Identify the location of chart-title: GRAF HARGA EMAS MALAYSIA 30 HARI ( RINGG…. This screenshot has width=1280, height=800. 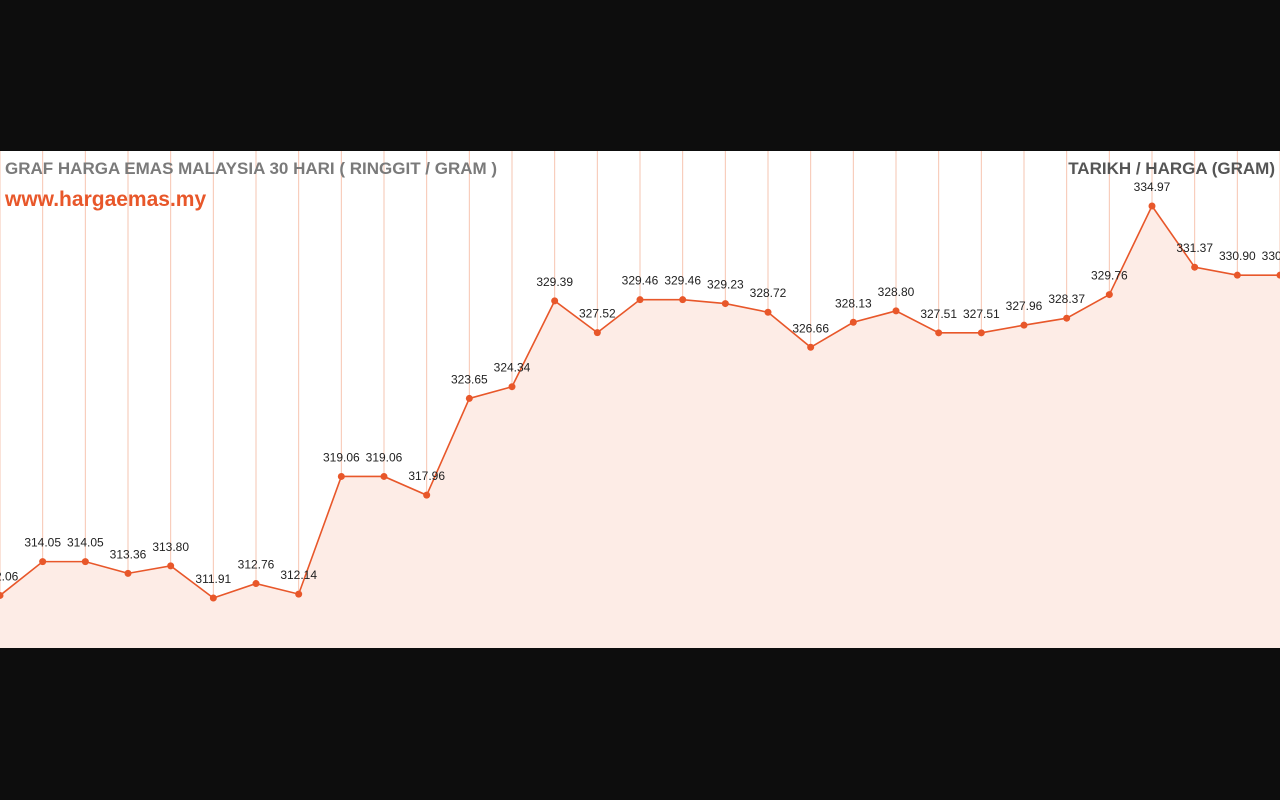
(251, 168).